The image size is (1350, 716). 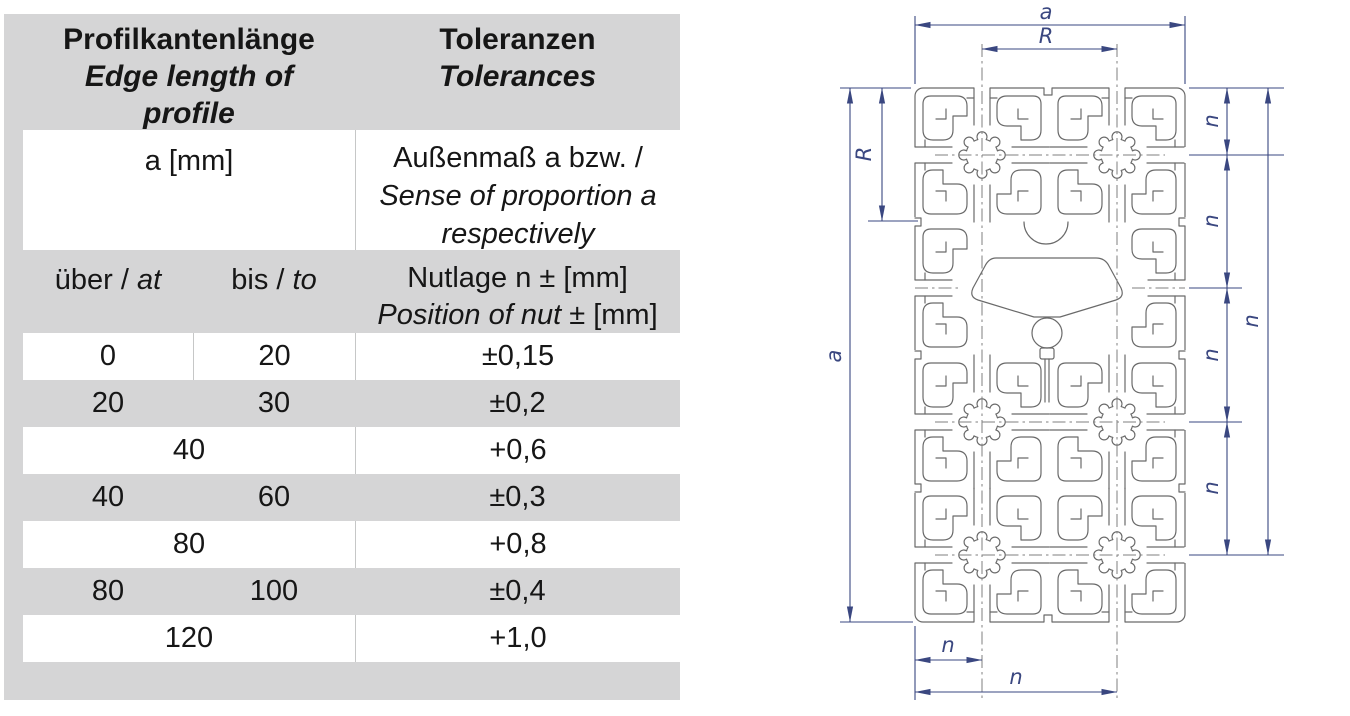 I want to click on dim-label-a-top: a, so click(x=1046, y=12).